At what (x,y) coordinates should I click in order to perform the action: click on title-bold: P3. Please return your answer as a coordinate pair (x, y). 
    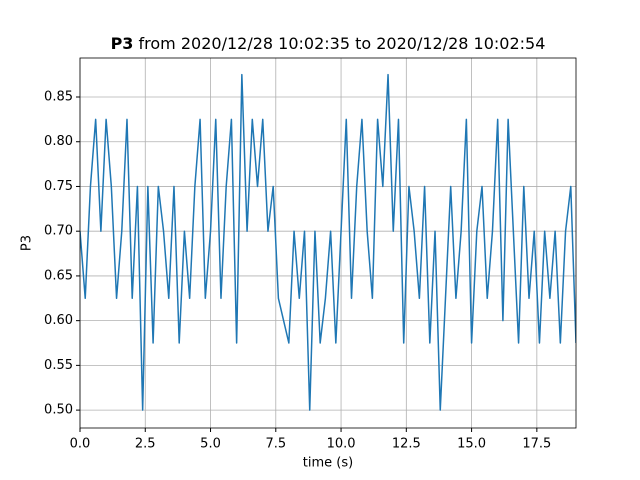
    Looking at the image, I should click on (122, 43).